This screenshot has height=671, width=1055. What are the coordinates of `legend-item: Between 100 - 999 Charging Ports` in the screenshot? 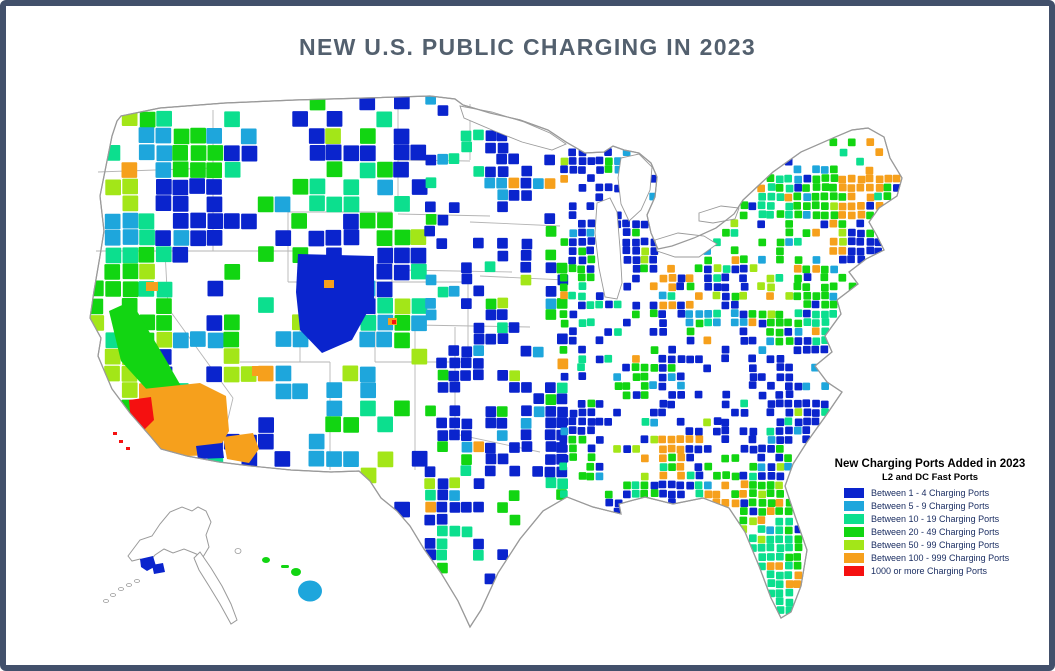 It's located at (942, 558).